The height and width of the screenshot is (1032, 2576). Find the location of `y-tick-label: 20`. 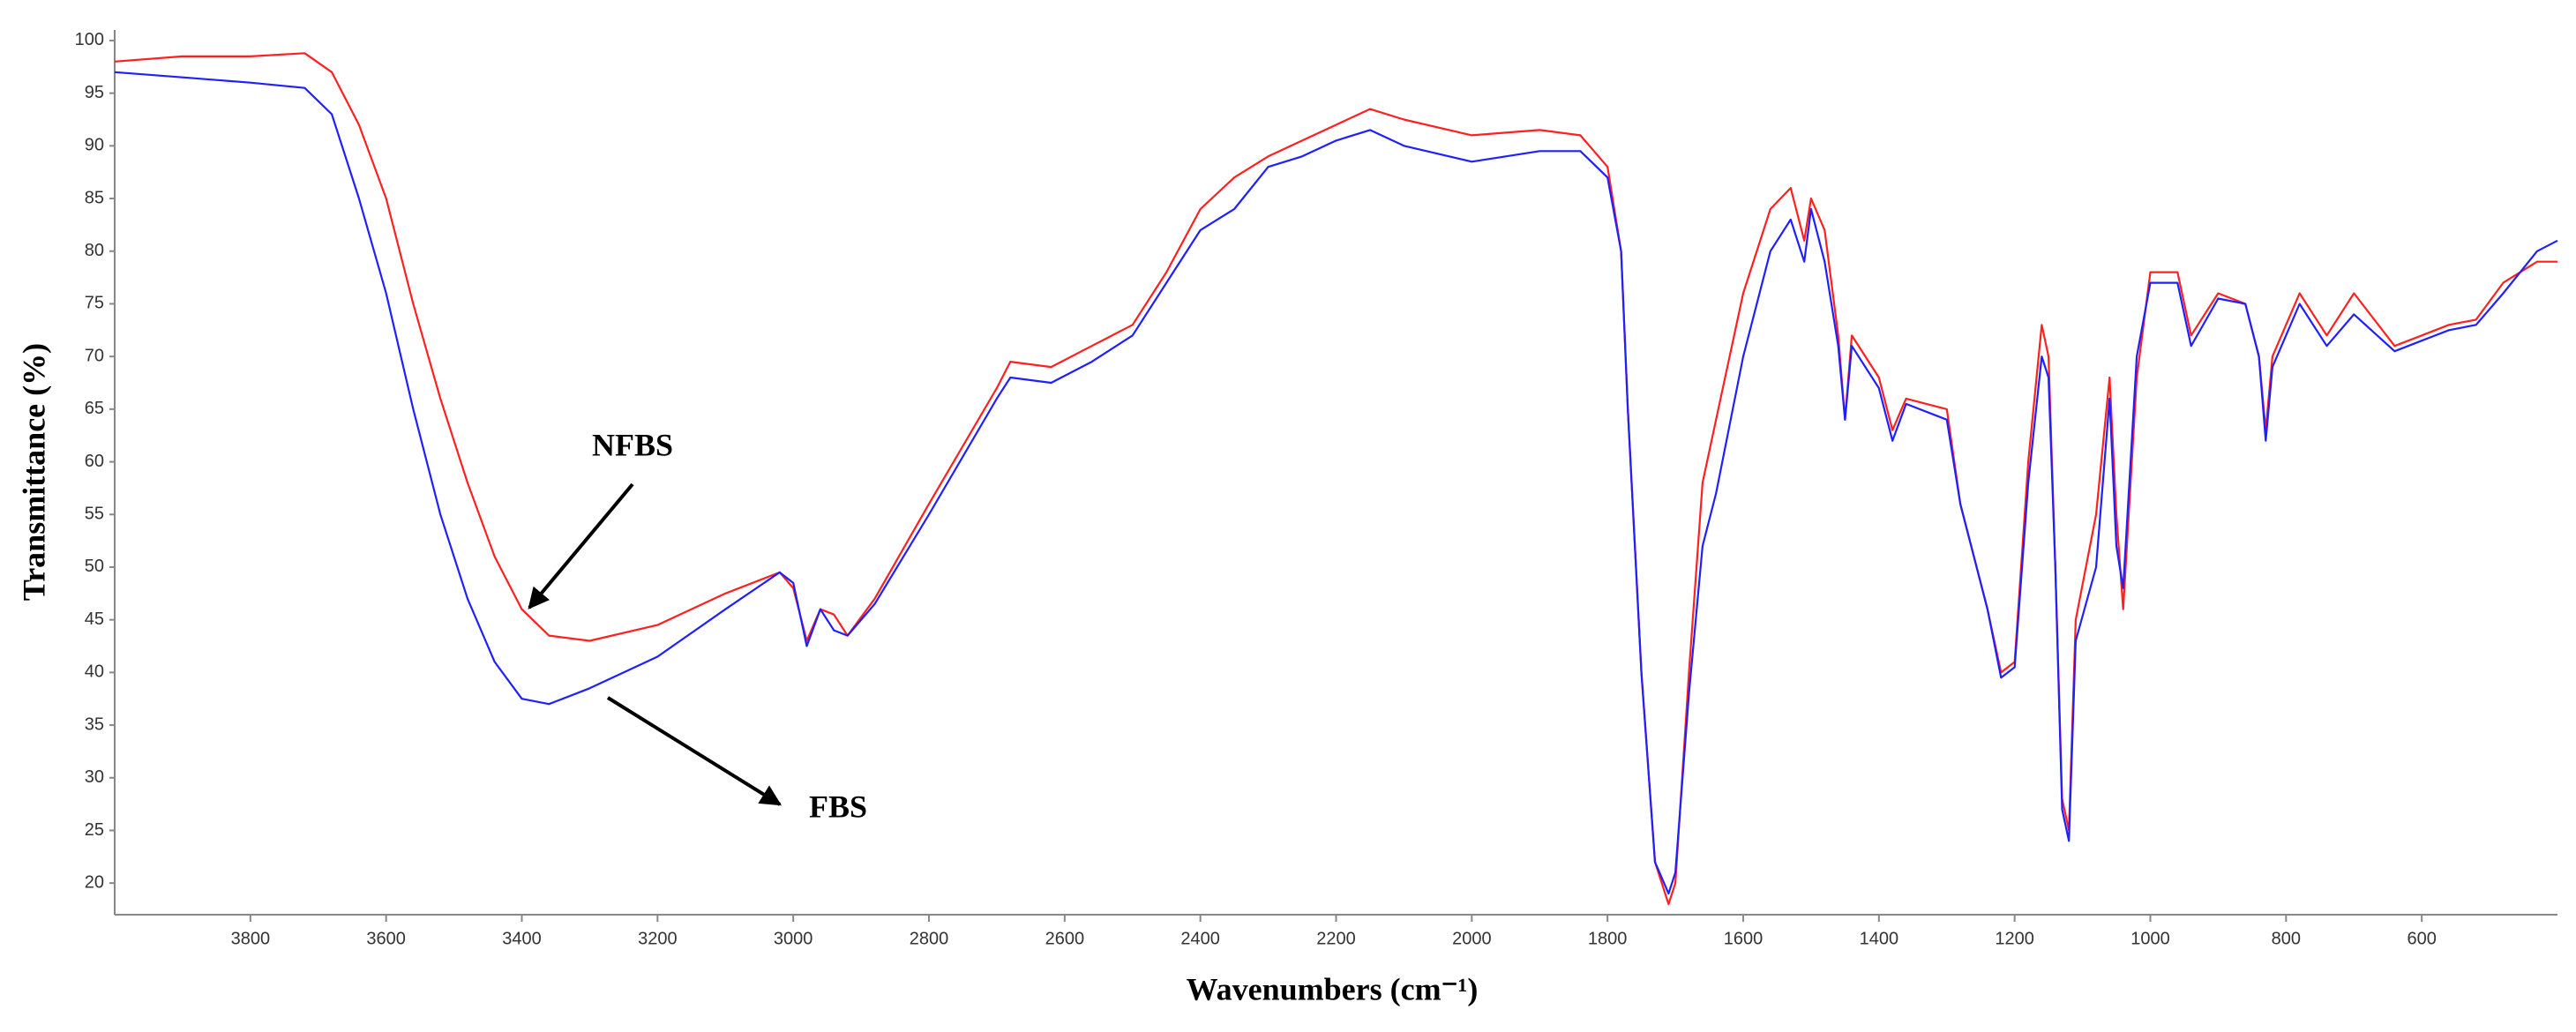

y-tick-label: 20 is located at coordinates (95, 882).